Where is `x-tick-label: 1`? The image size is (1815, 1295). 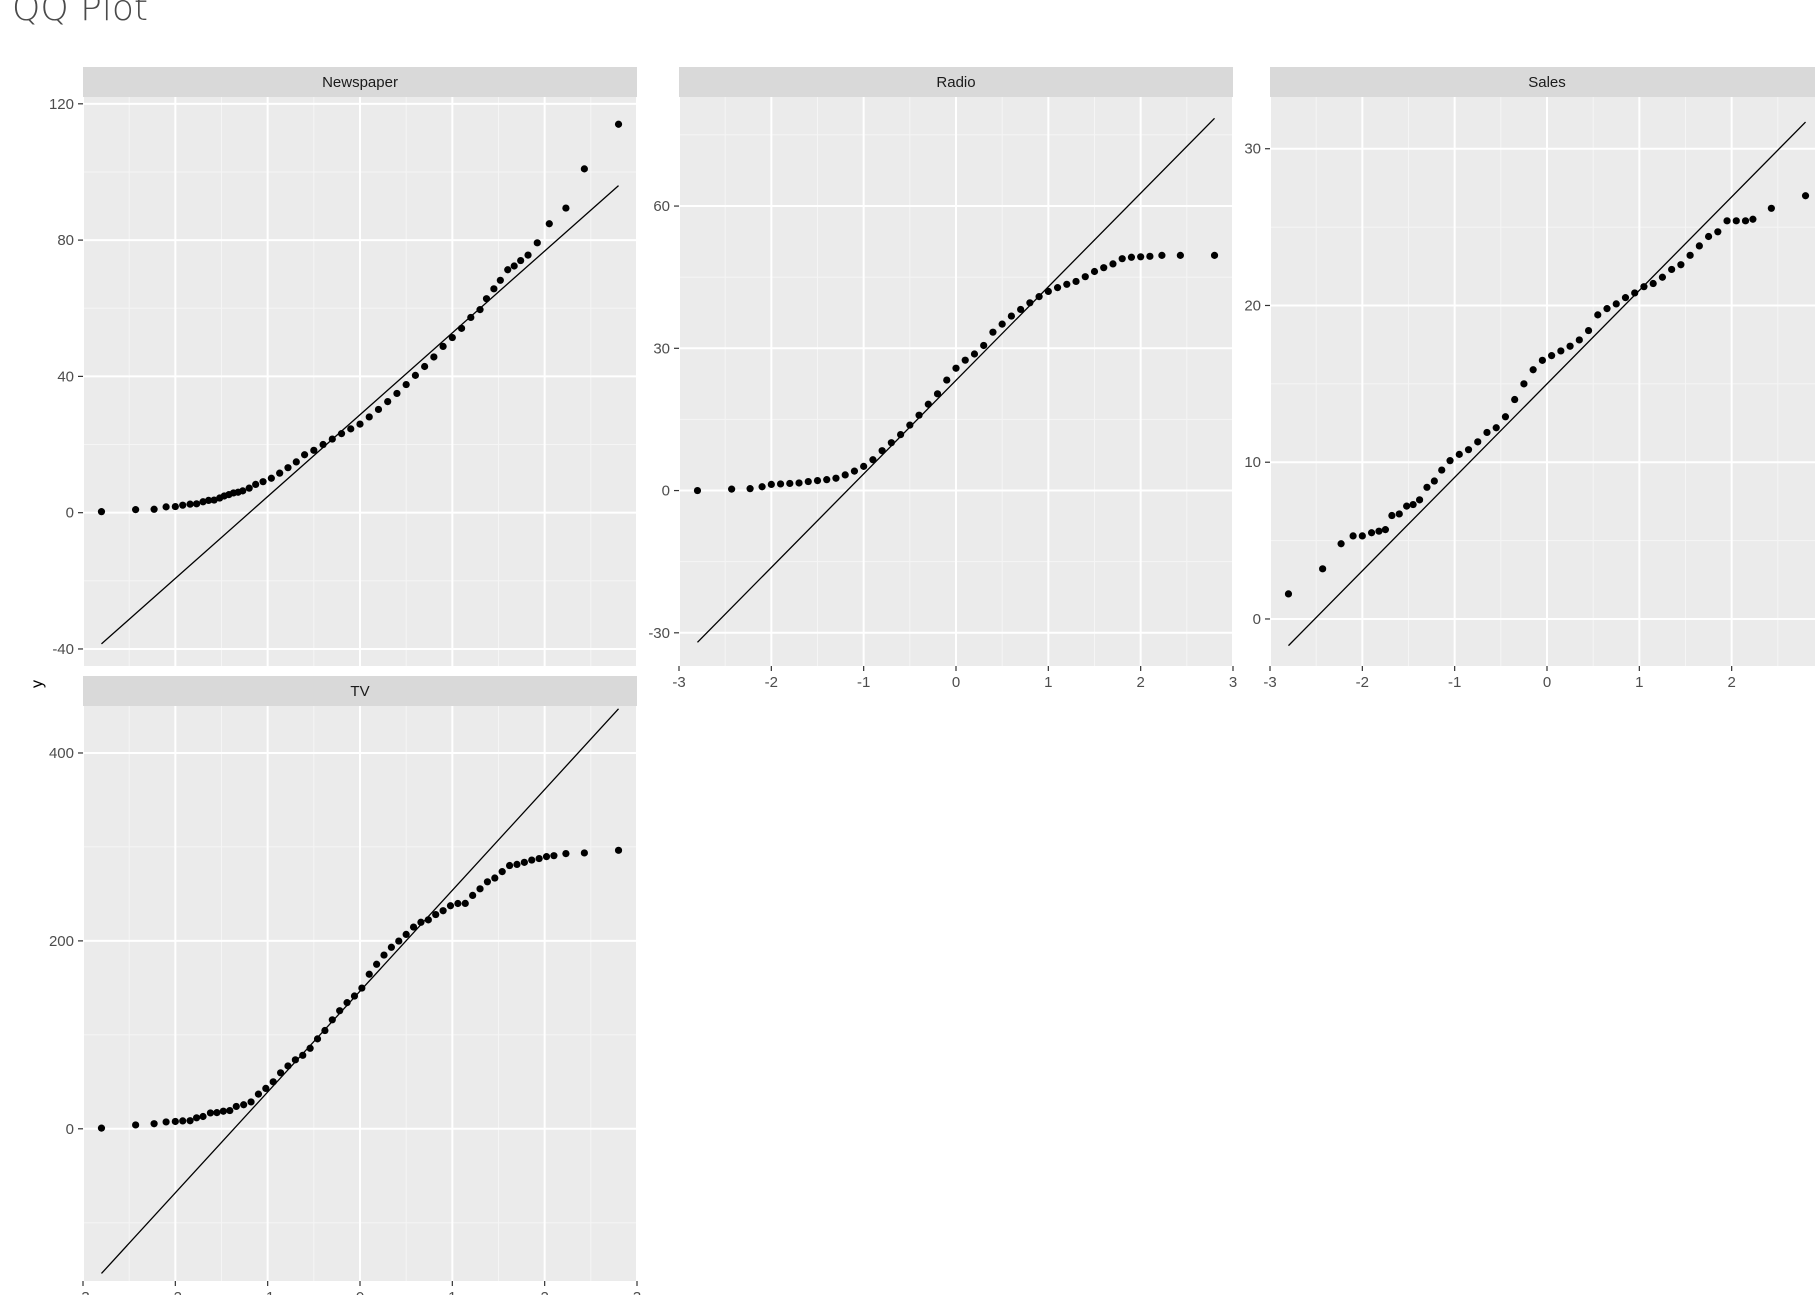 x-tick-label: 1 is located at coordinates (1639, 682).